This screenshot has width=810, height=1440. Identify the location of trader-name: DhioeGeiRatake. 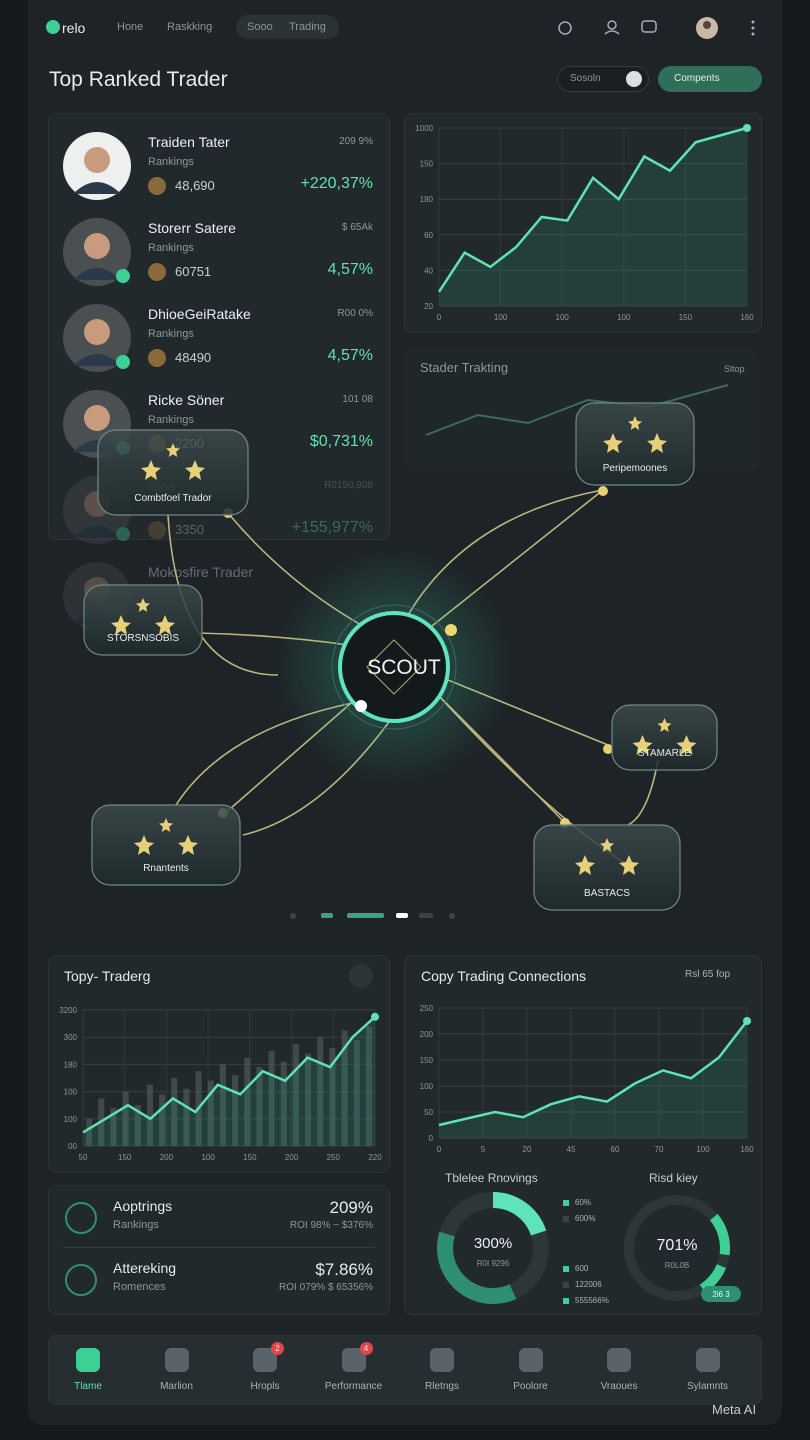
(199, 314).